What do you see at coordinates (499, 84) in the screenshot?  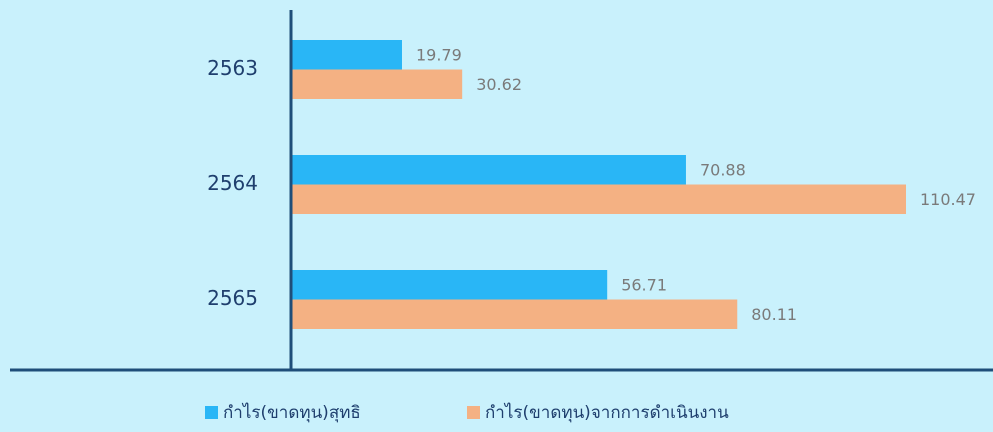 I see `value-label: 30.62` at bounding box center [499, 84].